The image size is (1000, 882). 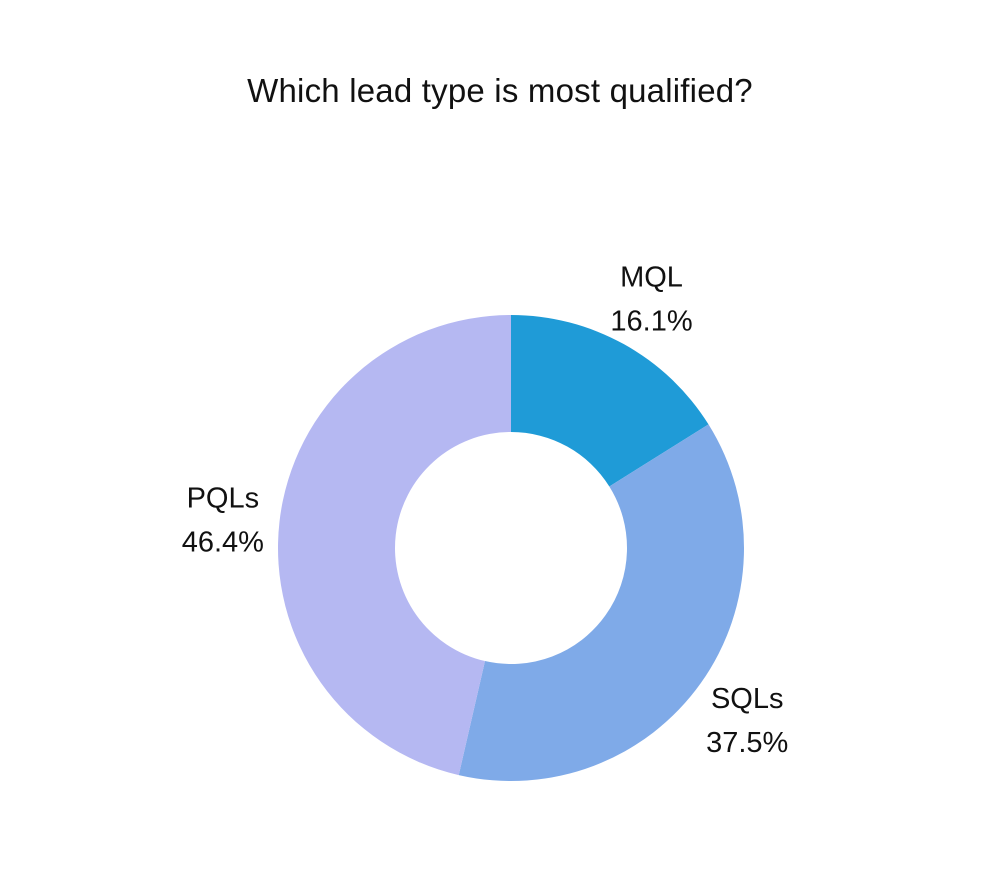 I want to click on chart-title: Which lead type is most qualified?, so click(x=500, y=90).